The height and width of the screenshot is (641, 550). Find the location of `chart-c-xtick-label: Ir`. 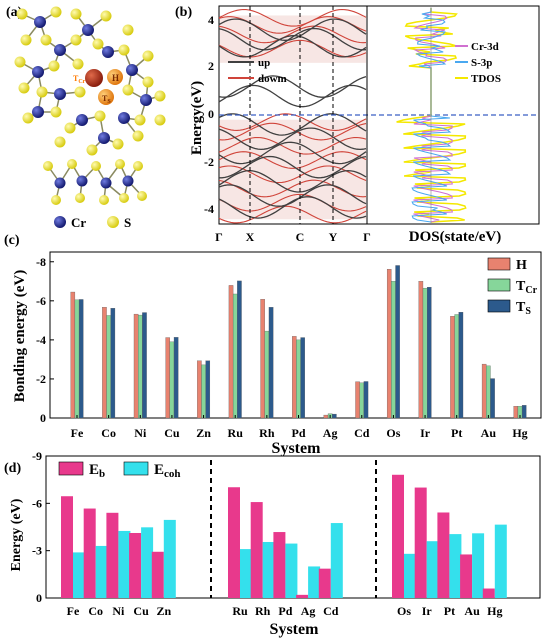

chart-c-xtick-label: Ir is located at coordinates (425, 433).